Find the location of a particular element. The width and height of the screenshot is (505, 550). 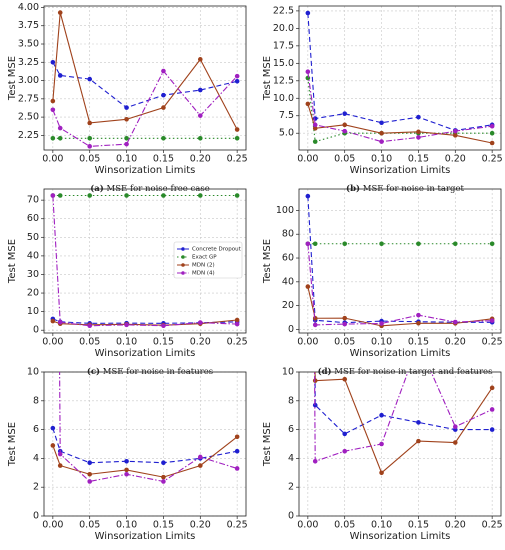

y-tick-label: 5.0 is located at coordinates (286, 133).